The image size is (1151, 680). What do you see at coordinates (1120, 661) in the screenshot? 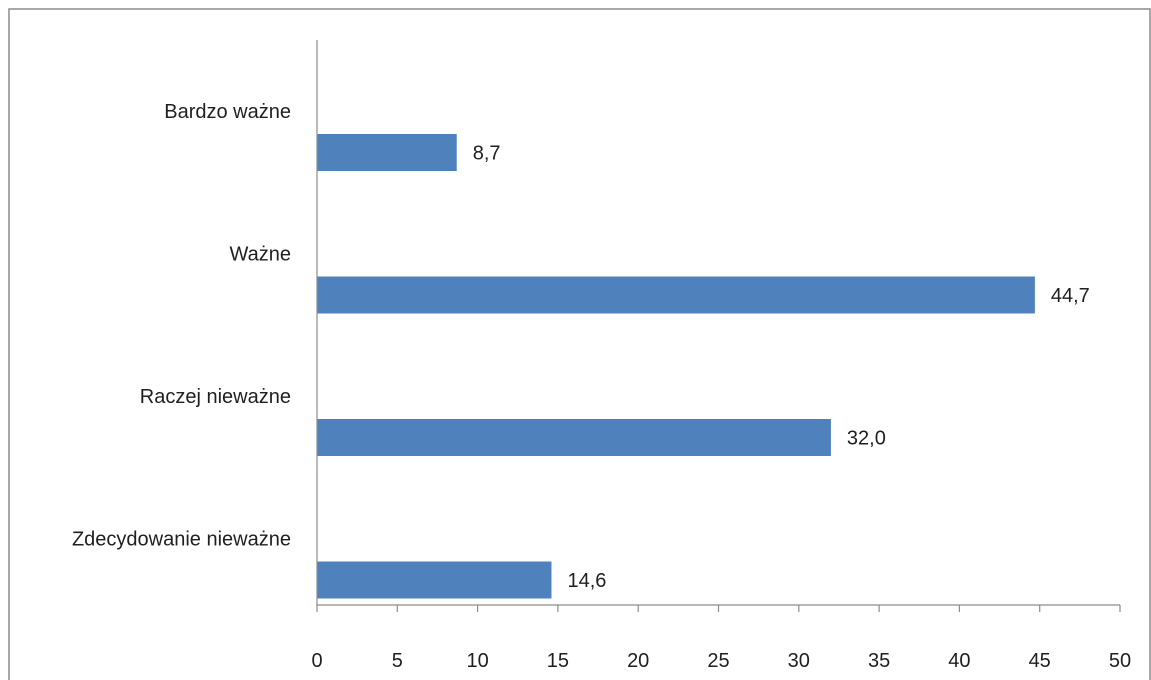
I see `x-tick-label-10: 50` at bounding box center [1120, 661].